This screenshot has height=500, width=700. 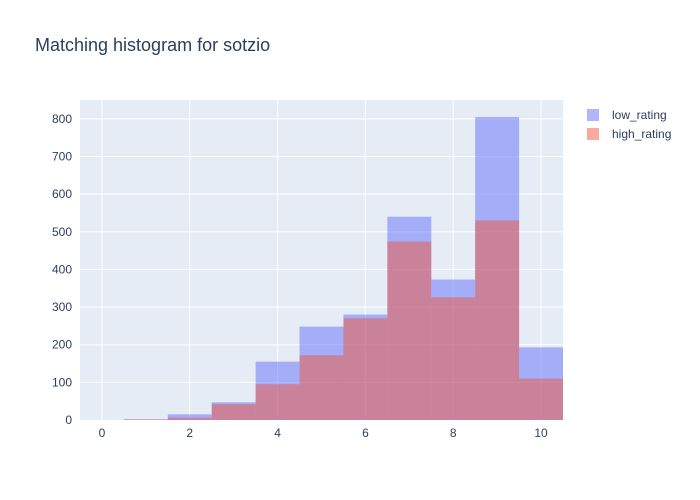 What do you see at coordinates (639, 115) in the screenshot?
I see `legend-label: low_rating` at bounding box center [639, 115].